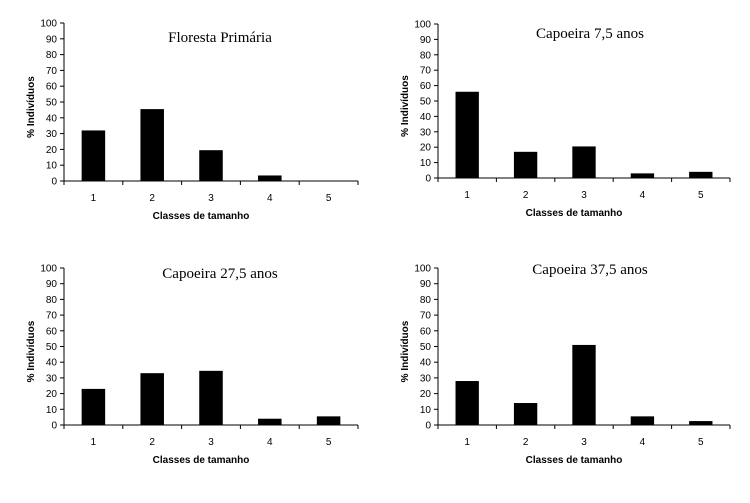 This screenshot has width=750, height=503. What do you see at coordinates (220, 38) in the screenshot?
I see `chart-title: Floresta Primária` at bounding box center [220, 38].